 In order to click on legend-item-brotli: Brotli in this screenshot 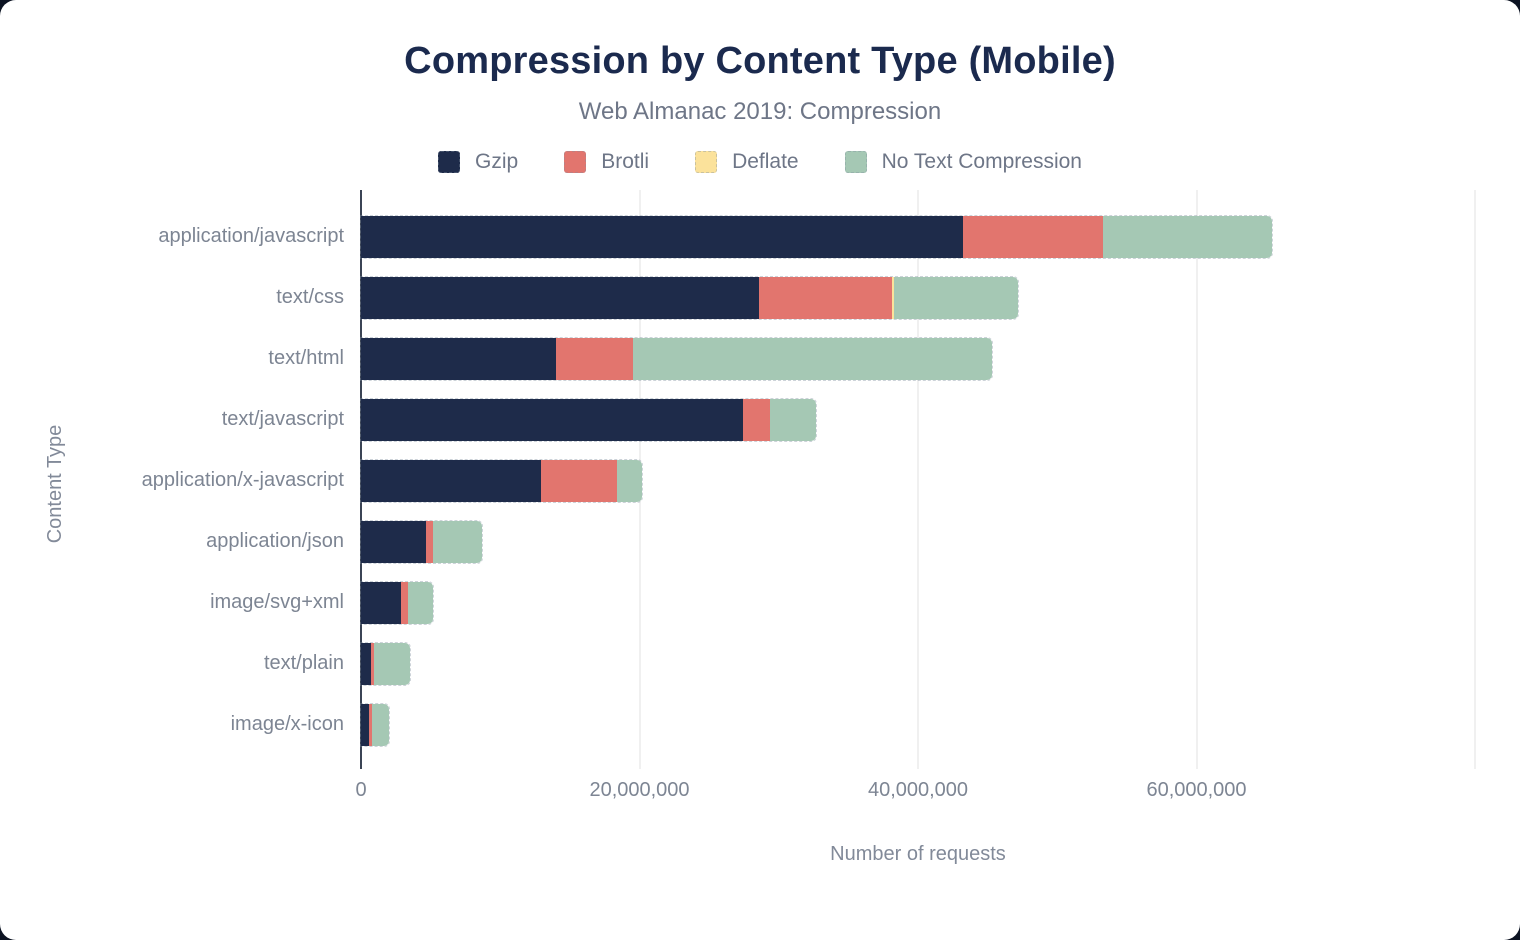, I will do `click(606, 162)`.